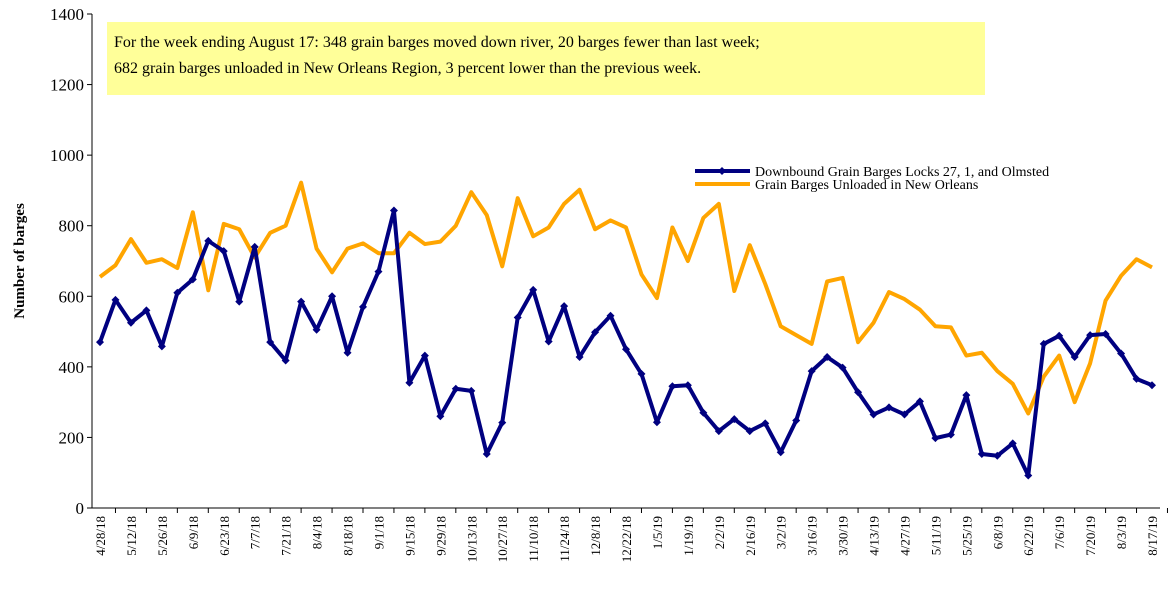  What do you see at coordinates (502, 539) in the screenshot?
I see `x-tick-label: 10/27/18` at bounding box center [502, 539].